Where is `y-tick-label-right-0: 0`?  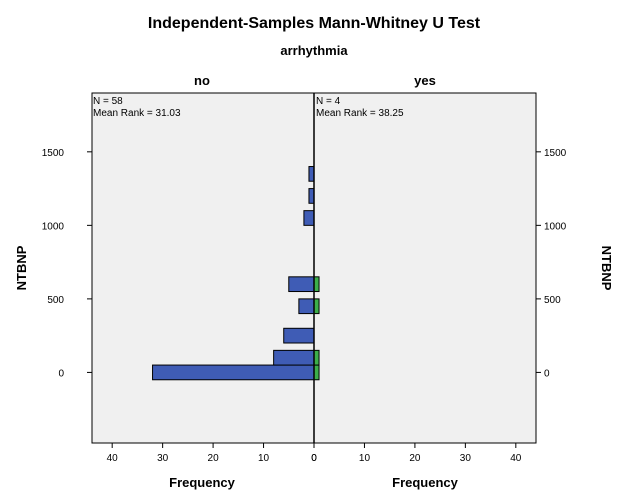 y-tick-label-right-0: 0 is located at coordinates (547, 373).